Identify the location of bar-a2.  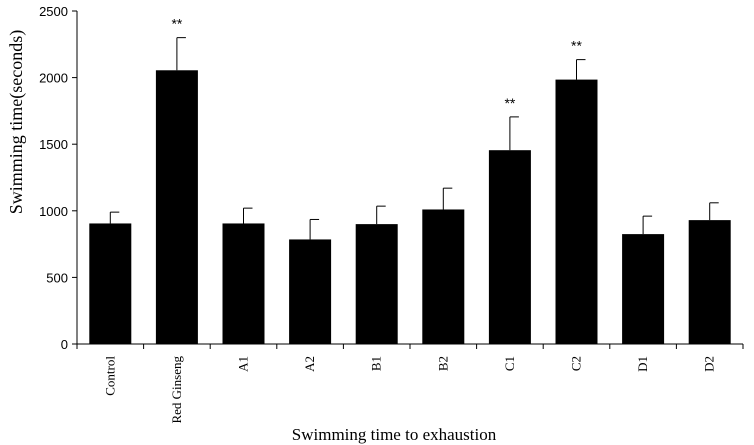
(310, 291).